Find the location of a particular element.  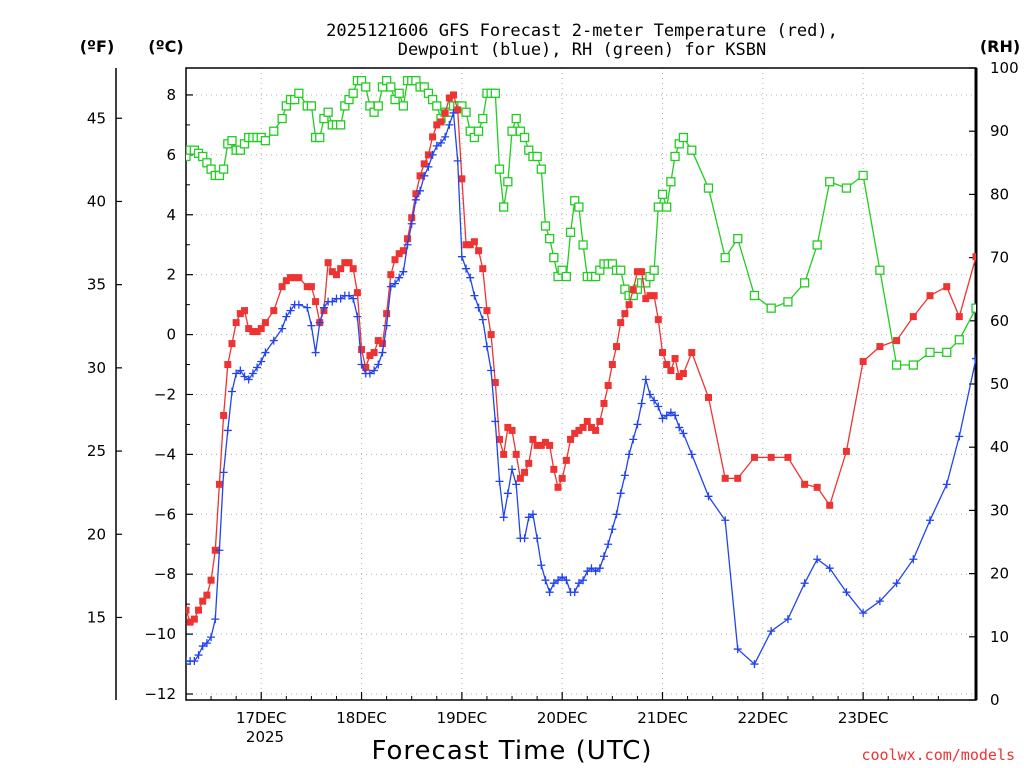

rh-tick-label: 50 is located at coordinates (999, 384).